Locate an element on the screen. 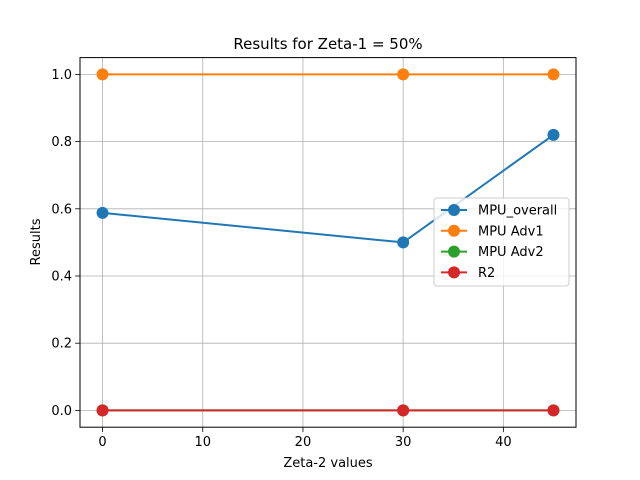  legend-item: MPU Adv2 is located at coordinates (492, 252).